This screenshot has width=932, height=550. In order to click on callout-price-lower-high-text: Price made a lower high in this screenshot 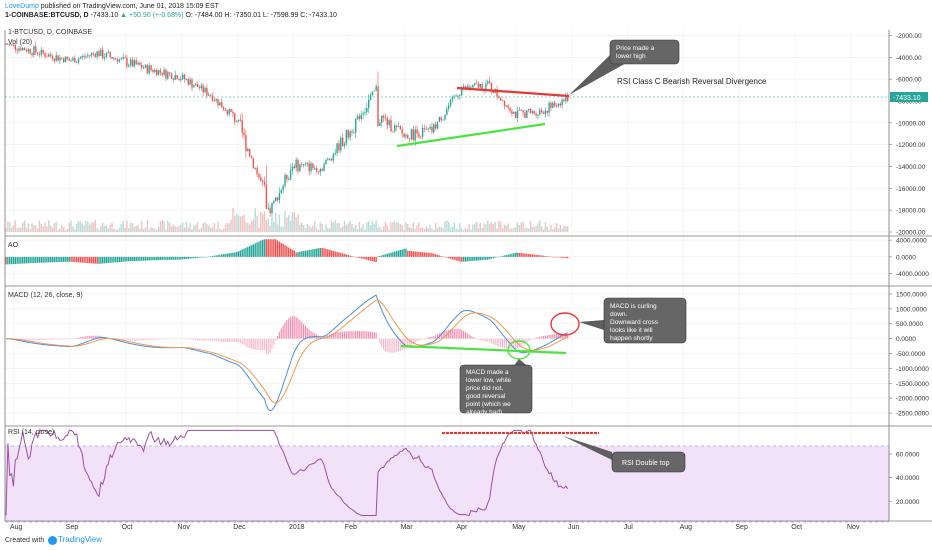, I will do `click(635, 52)`.